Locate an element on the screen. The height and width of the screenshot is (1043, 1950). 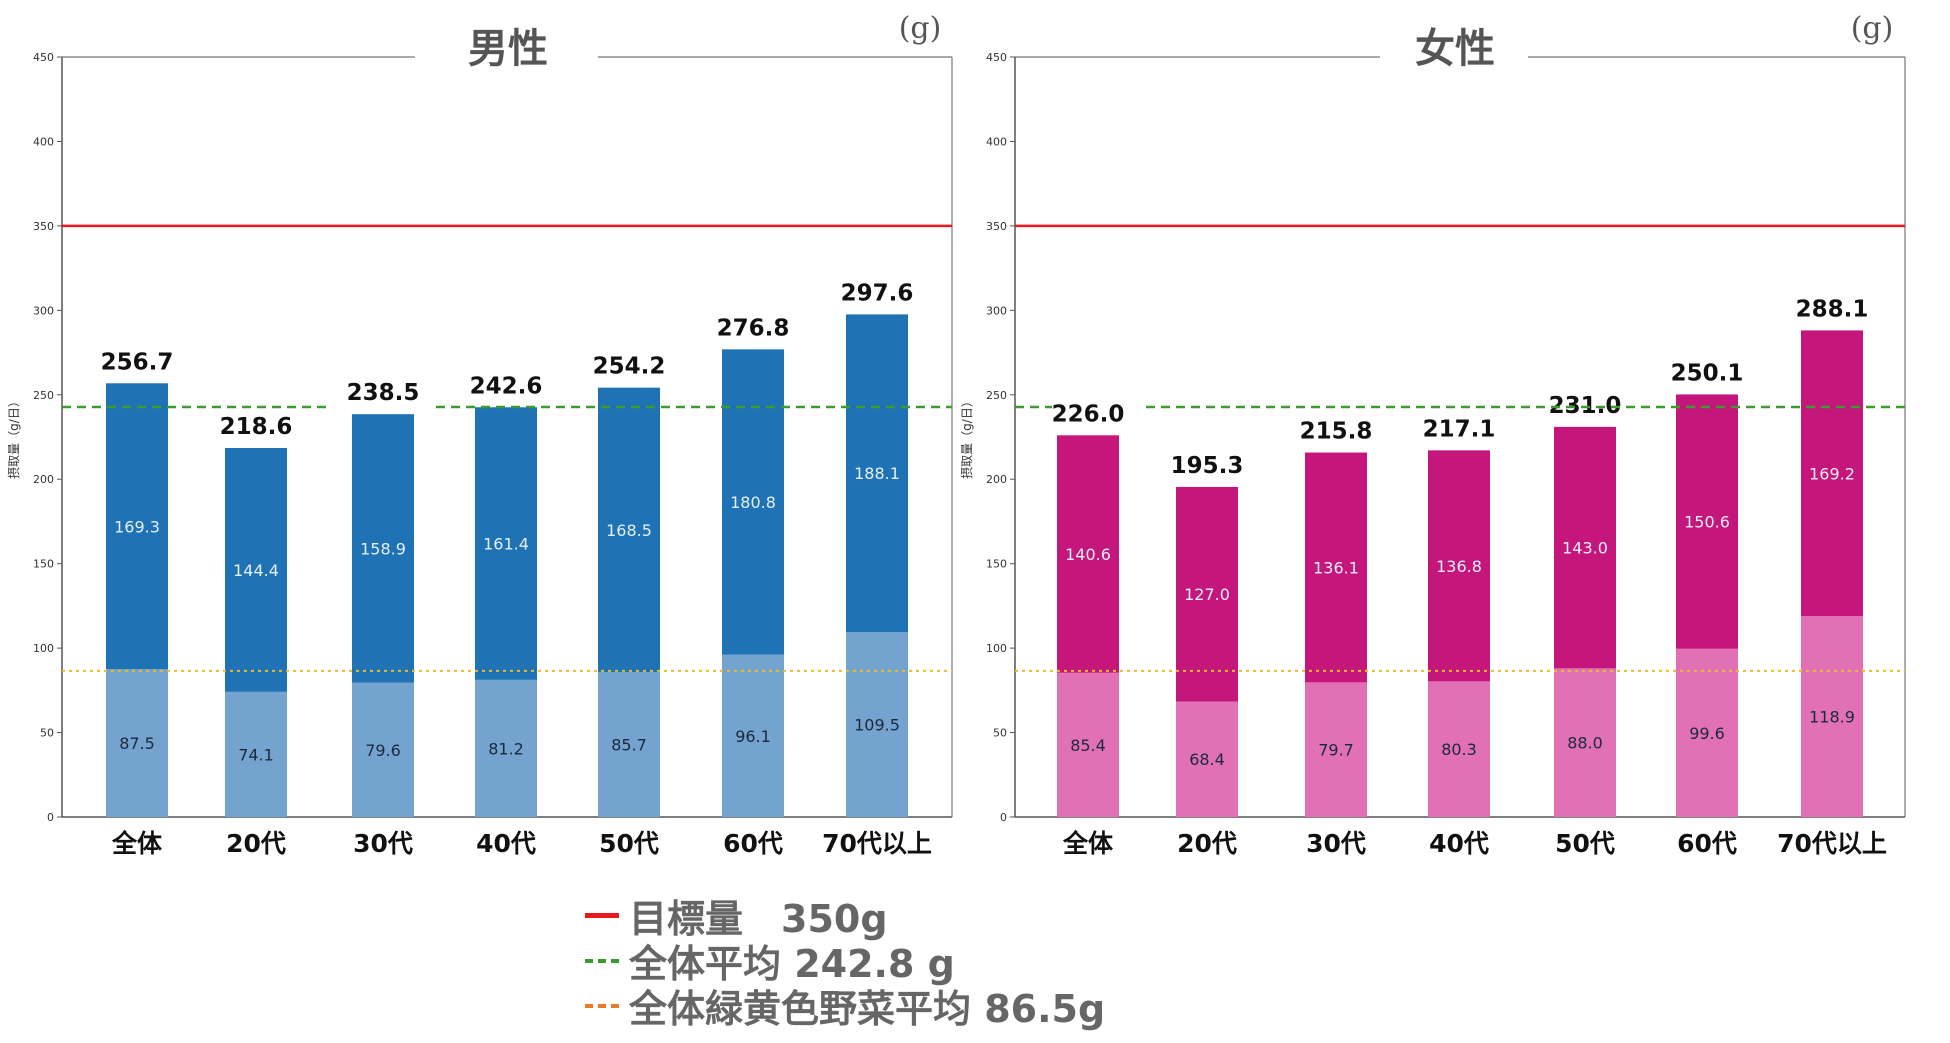
male-bar-other-value-label: 180.8 is located at coordinates (753, 502).